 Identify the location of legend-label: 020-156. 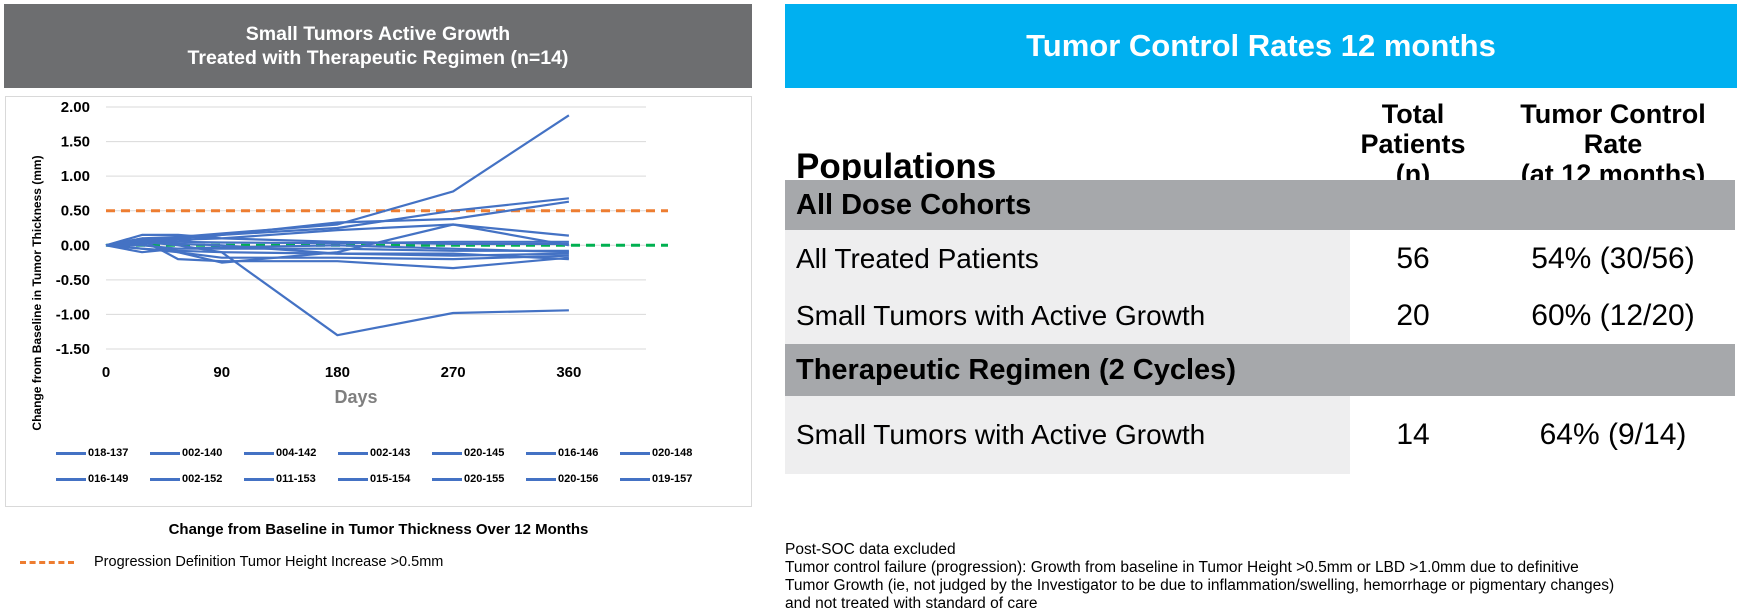
(578, 479).